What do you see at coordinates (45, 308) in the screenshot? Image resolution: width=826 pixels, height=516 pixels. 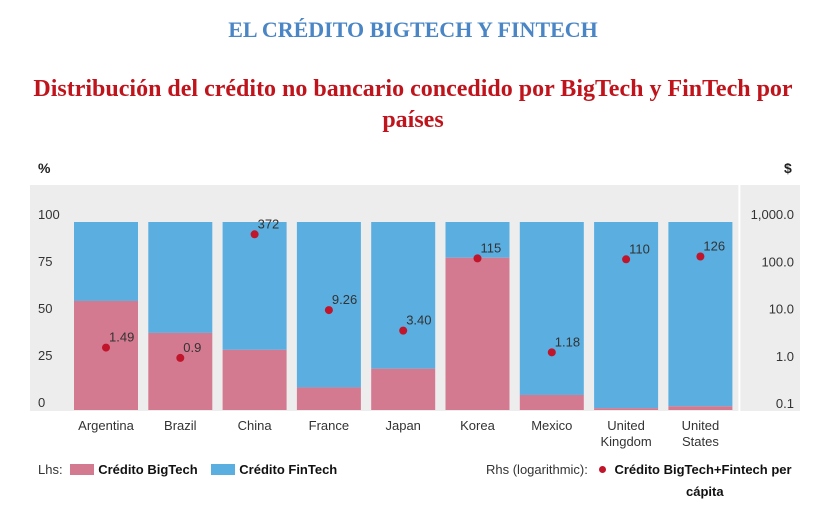 I see `left-tick-label: 50` at bounding box center [45, 308].